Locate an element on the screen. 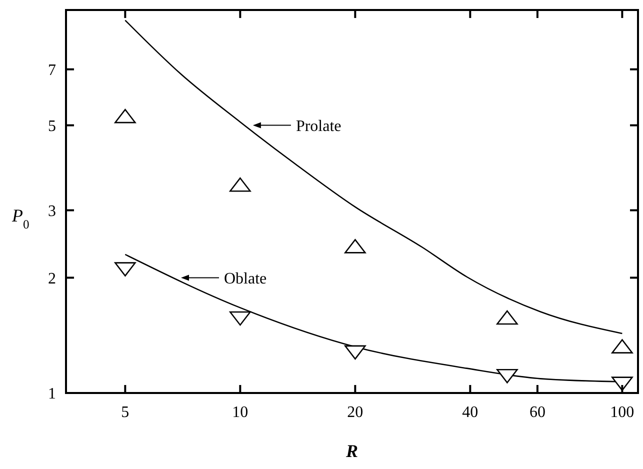  x-tick-label: 100 is located at coordinates (622, 412).